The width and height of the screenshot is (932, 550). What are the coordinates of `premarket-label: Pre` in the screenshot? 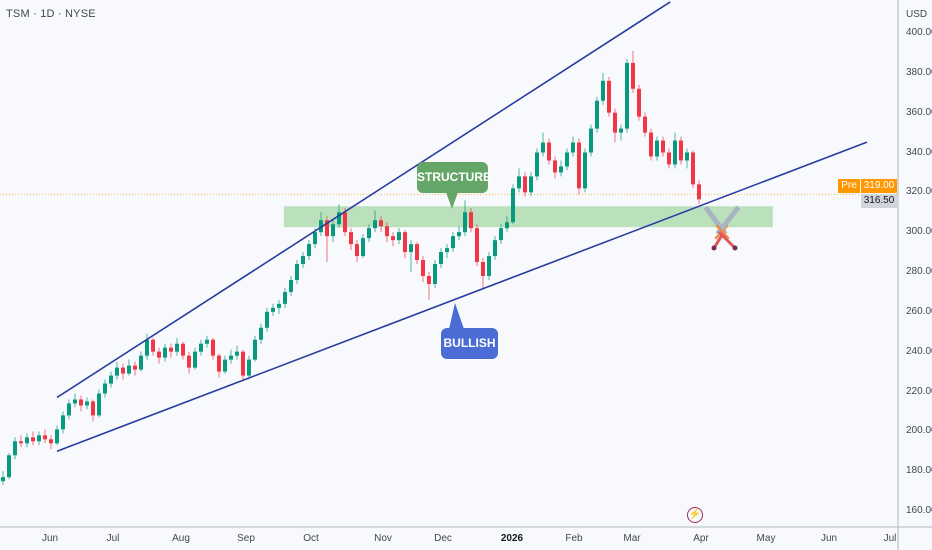 It's located at (849, 186).